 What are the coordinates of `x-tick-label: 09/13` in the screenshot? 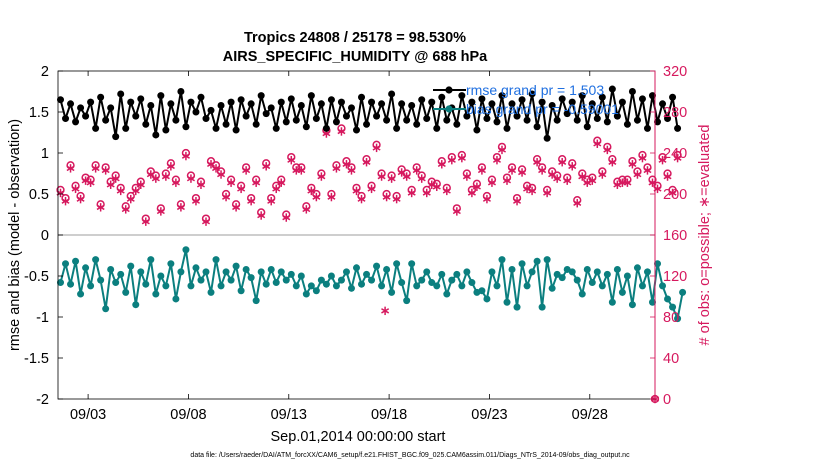 It's located at (289, 415).